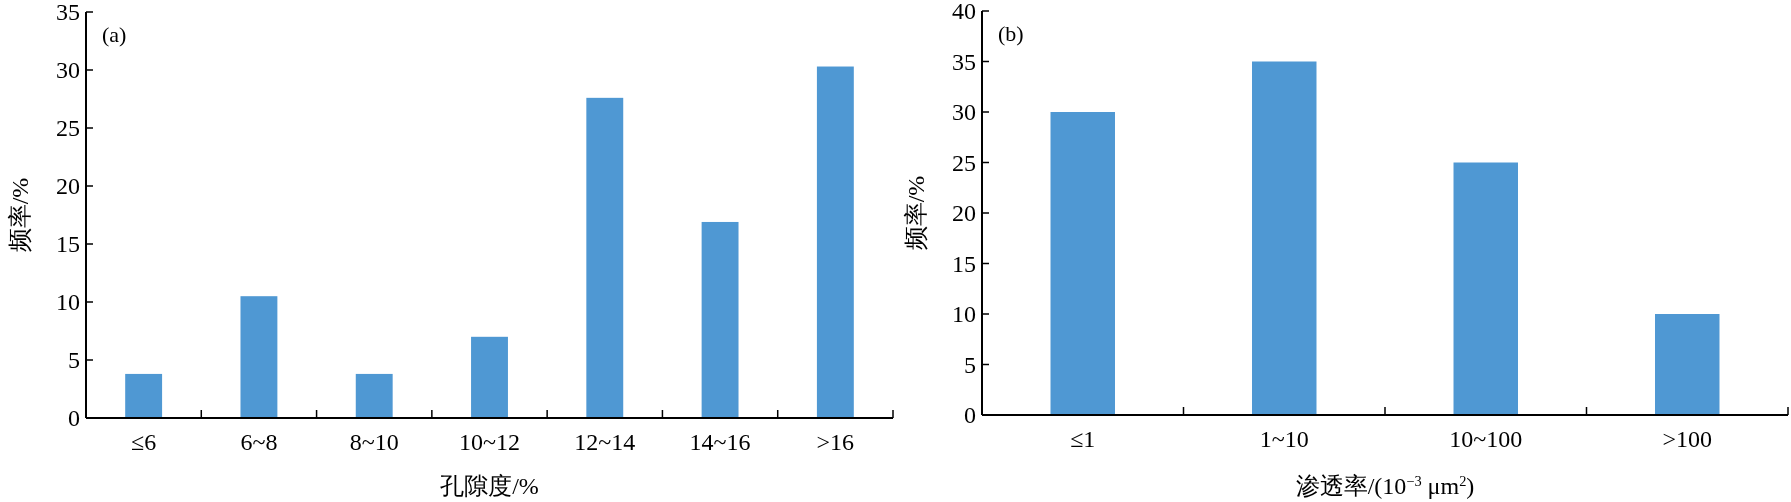  Describe the element at coordinates (1083, 439) in the screenshot. I see `x-tick-label: ≤1` at that location.